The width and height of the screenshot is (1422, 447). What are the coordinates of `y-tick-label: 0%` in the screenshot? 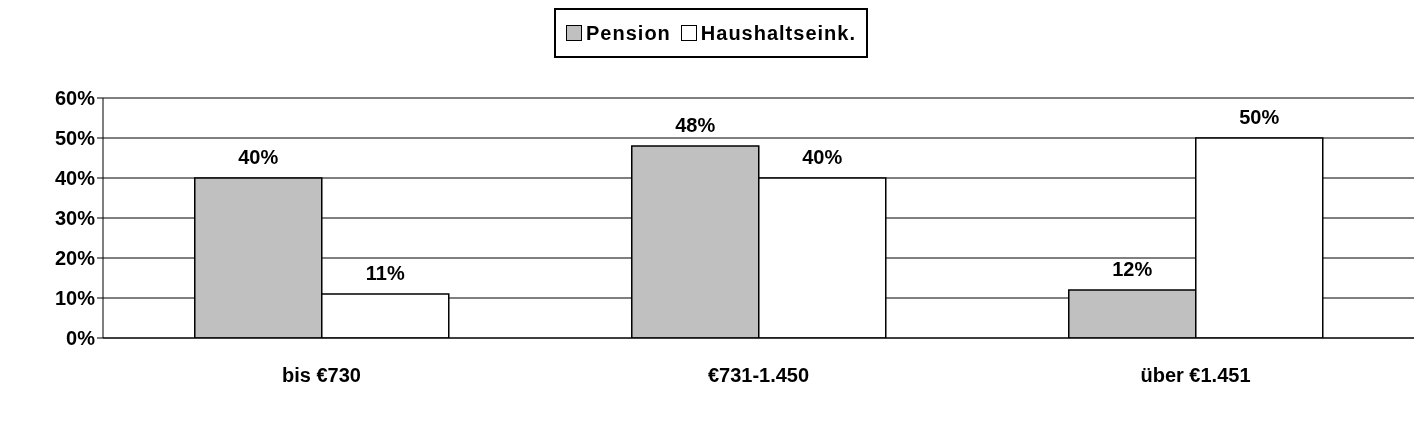 It's located at (81, 338).